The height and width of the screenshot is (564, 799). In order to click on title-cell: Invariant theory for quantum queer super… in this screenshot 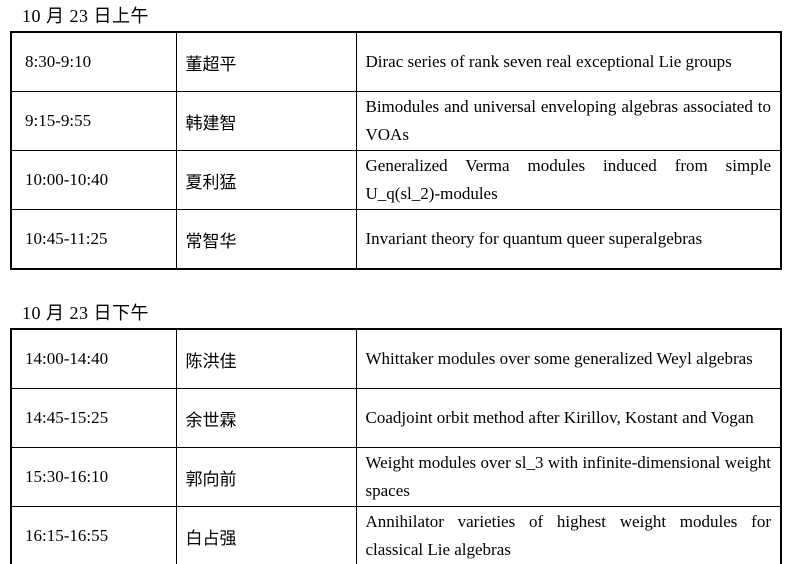, I will do `click(568, 239)`.